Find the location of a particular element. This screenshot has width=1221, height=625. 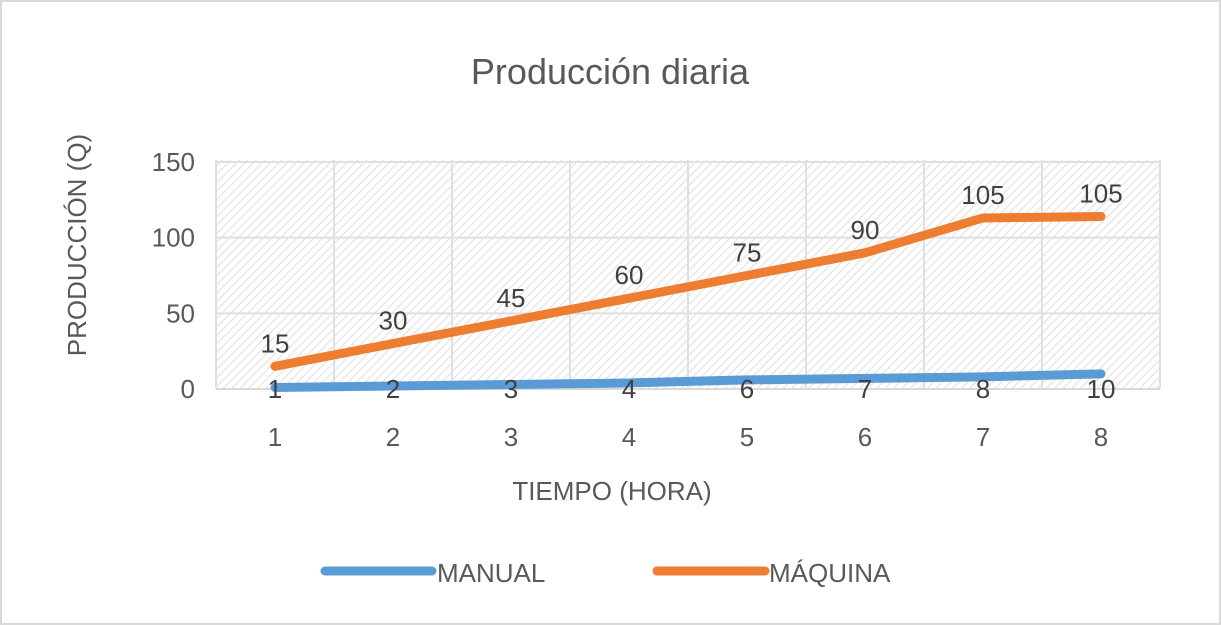

x-axis-ticks: 1 2 3 4 5 6 7 8 is located at coordinates (688, 437).